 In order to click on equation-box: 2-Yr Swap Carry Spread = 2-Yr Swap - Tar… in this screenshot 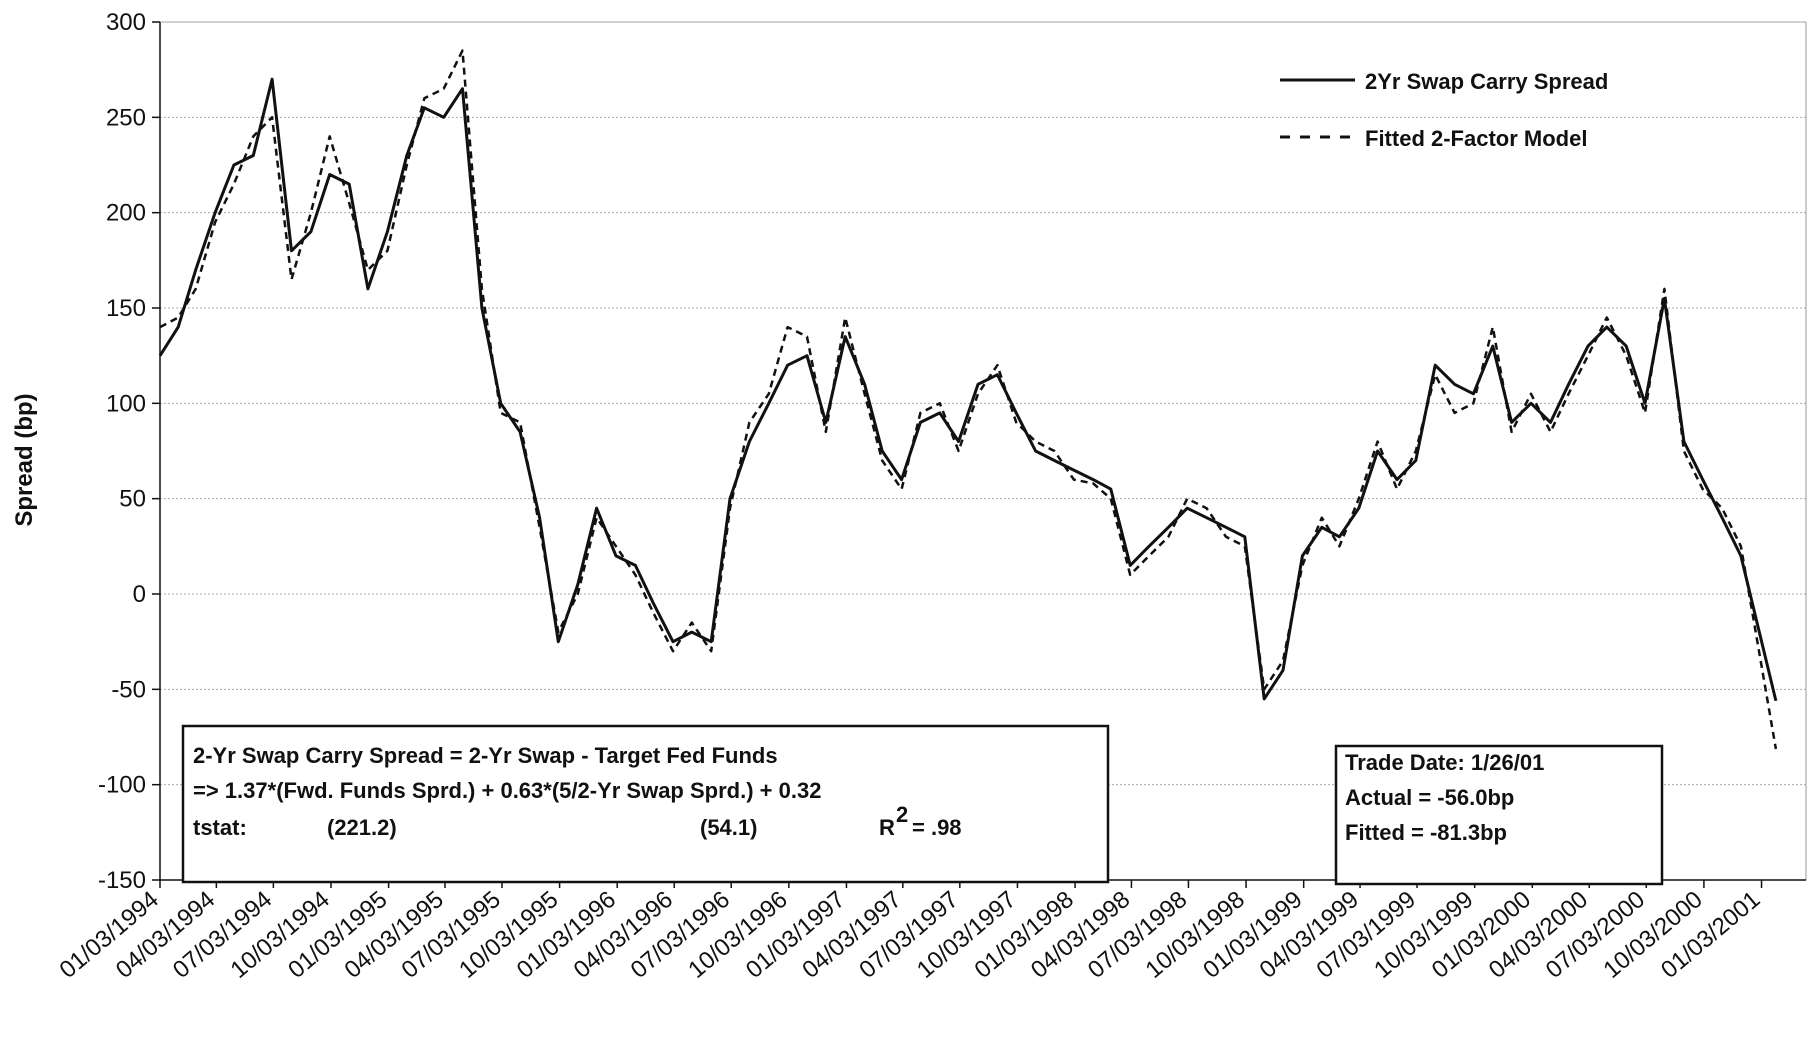, I will do `click(645, 804)`.